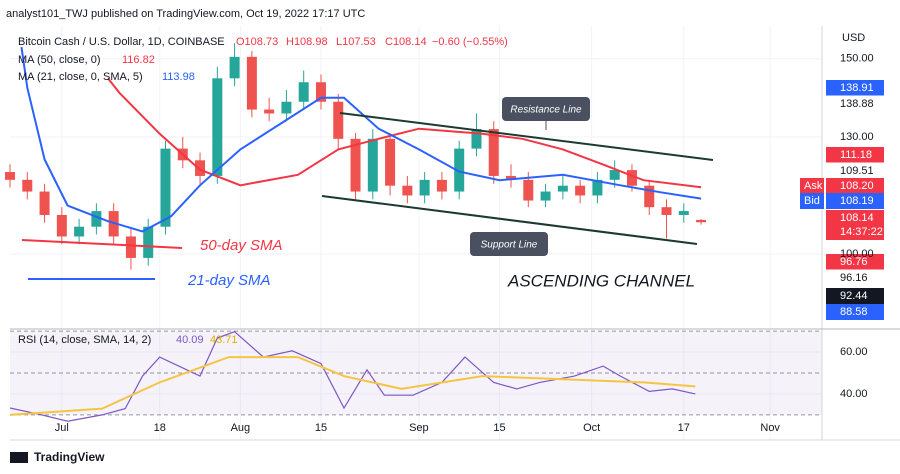 The image size is (900, 474). I want to click on price-label: 92.44, so click(854, 296).